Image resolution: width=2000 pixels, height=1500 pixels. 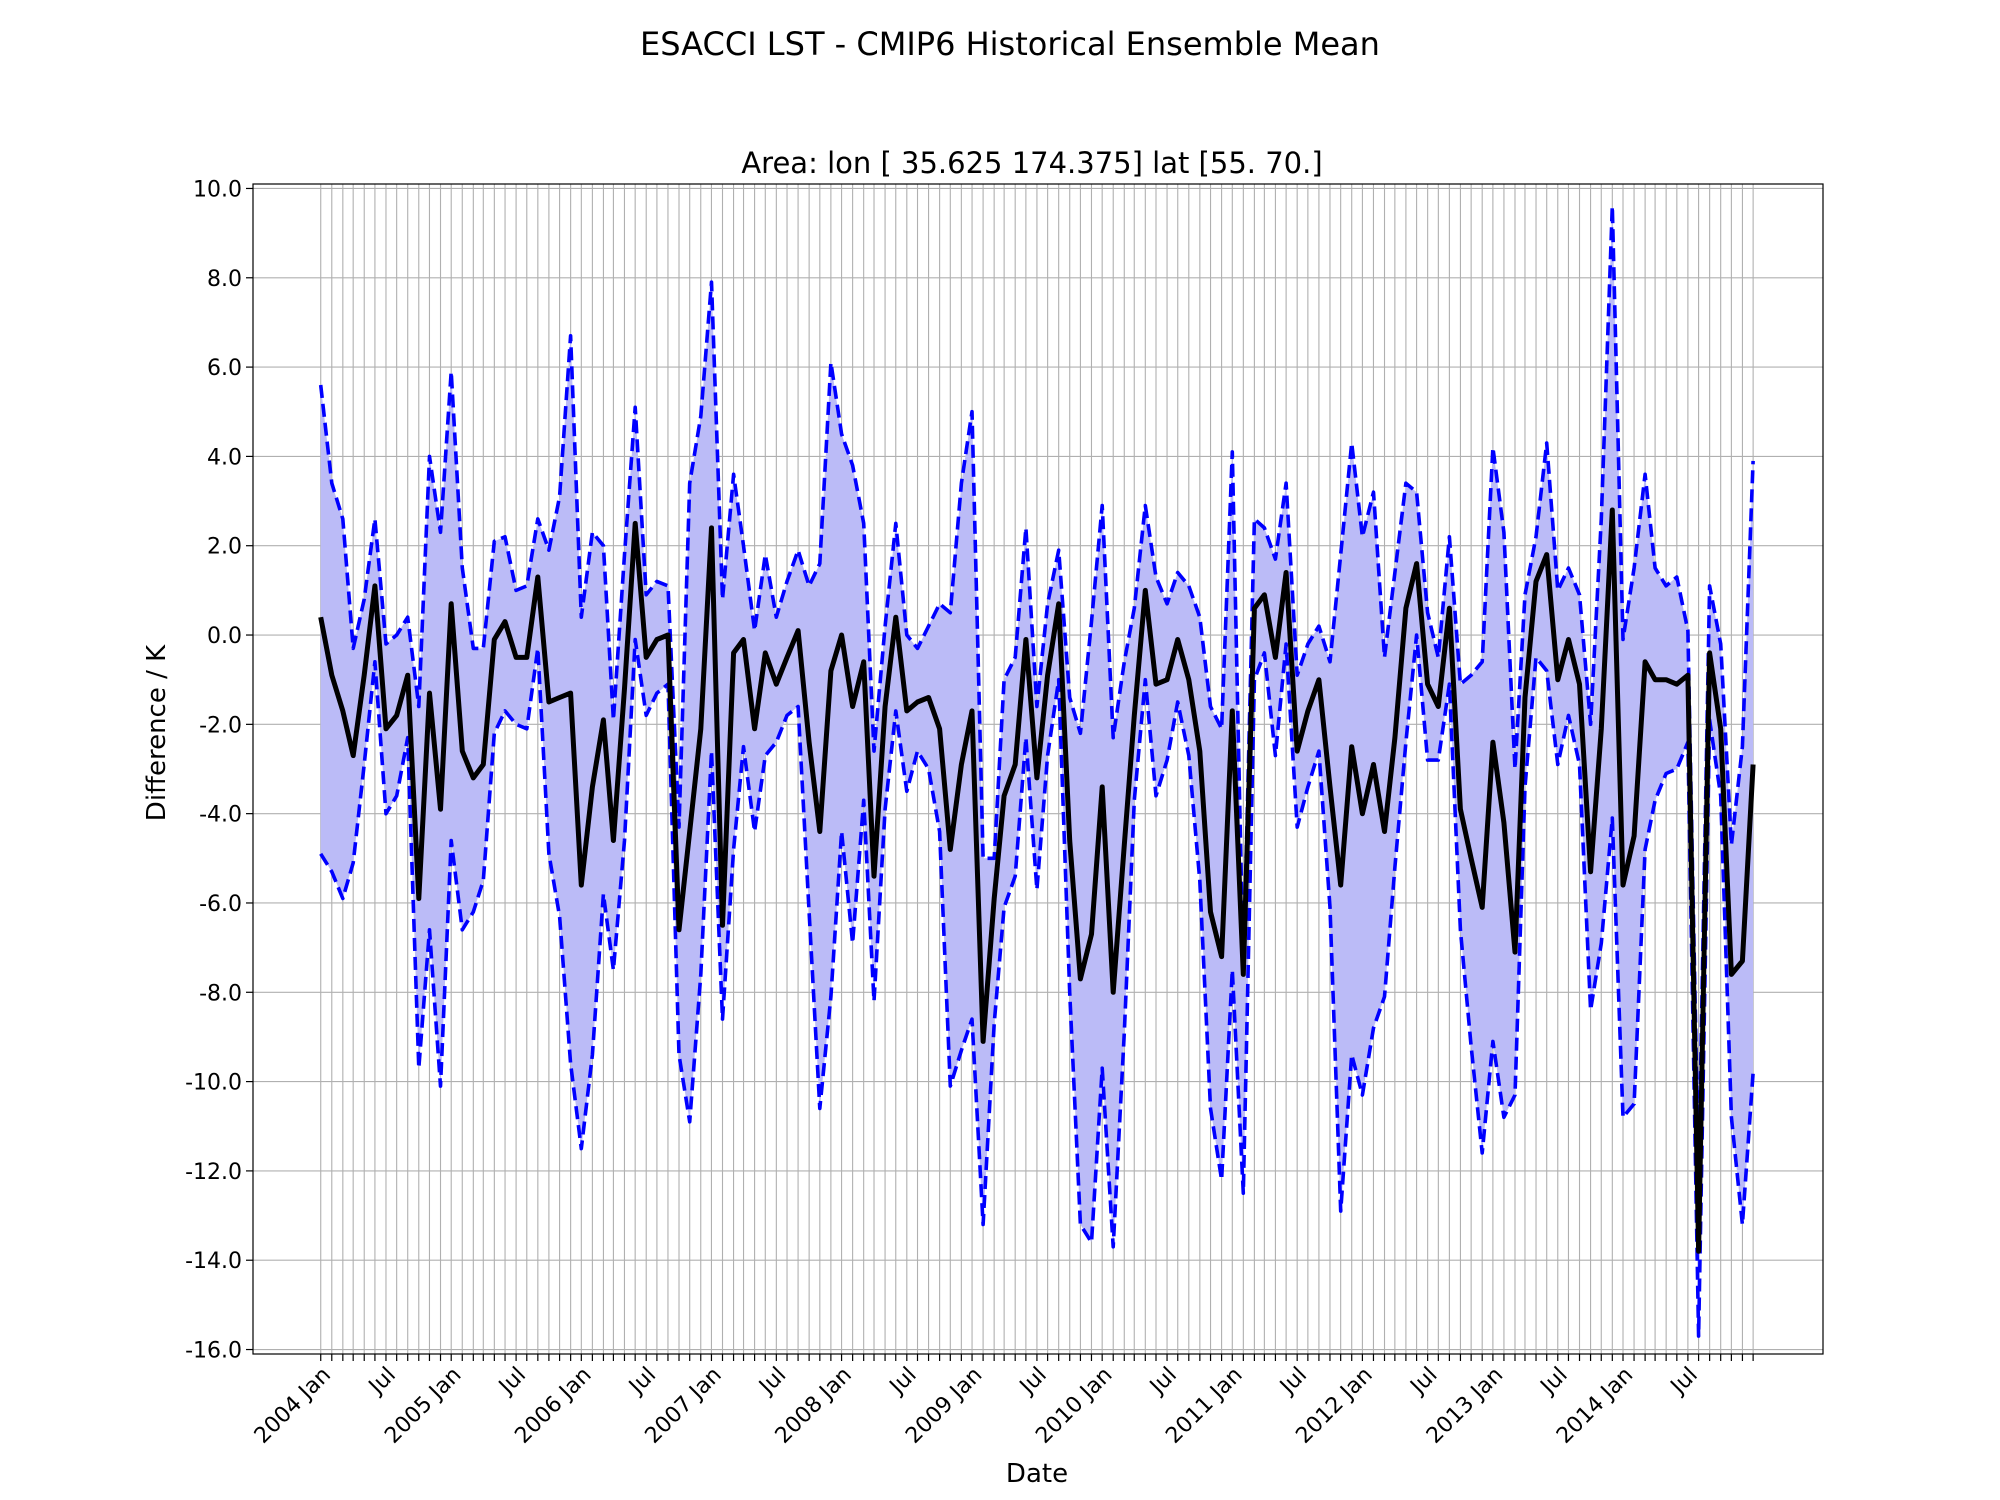 What do you see at coordinates (224, 457) in the screenshot?
I see `y-tick-label: 4.0` at bounding box center [224, 457].